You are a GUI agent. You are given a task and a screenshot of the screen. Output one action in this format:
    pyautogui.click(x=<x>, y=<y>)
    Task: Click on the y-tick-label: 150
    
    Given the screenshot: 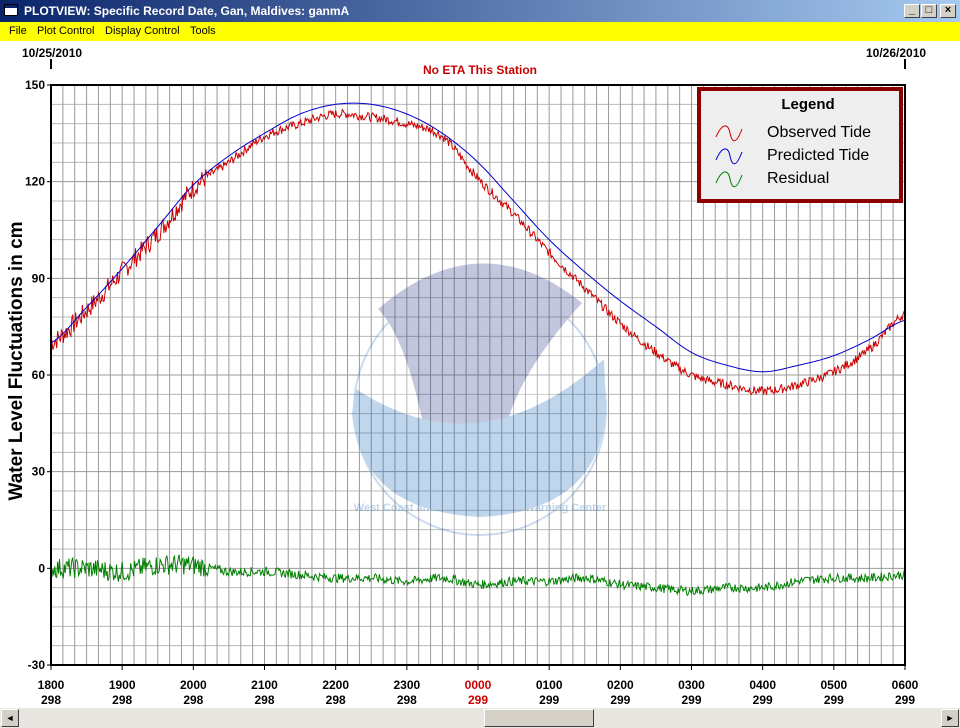 What is the action you would take?
    pyautogui.click(x=35, y=85)
    